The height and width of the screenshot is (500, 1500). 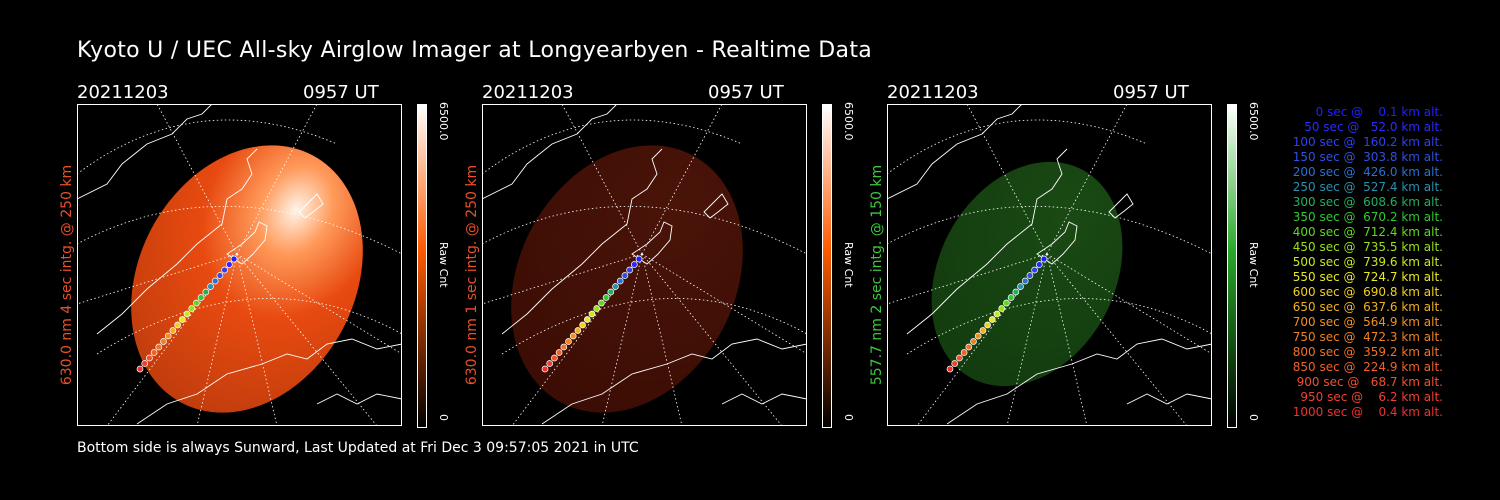 What do you see at coordinates (1365, 217) in the screenshot?
I see `legend-row: 350 sec @ 670.2 km alt.` at bounding box center [1365, 217].